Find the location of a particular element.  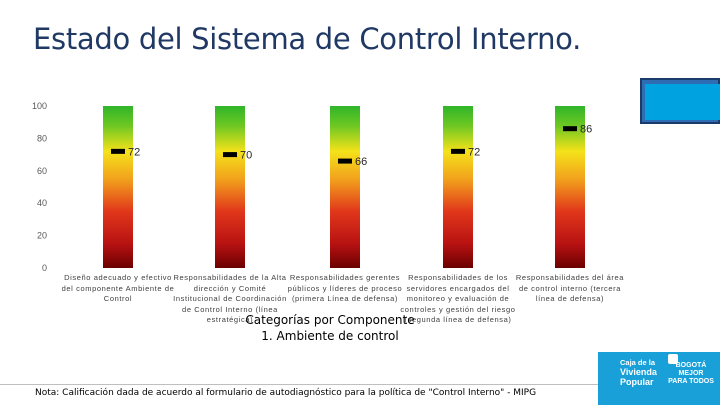

y-tick-label: 100 is located at coordinates (39, 106).